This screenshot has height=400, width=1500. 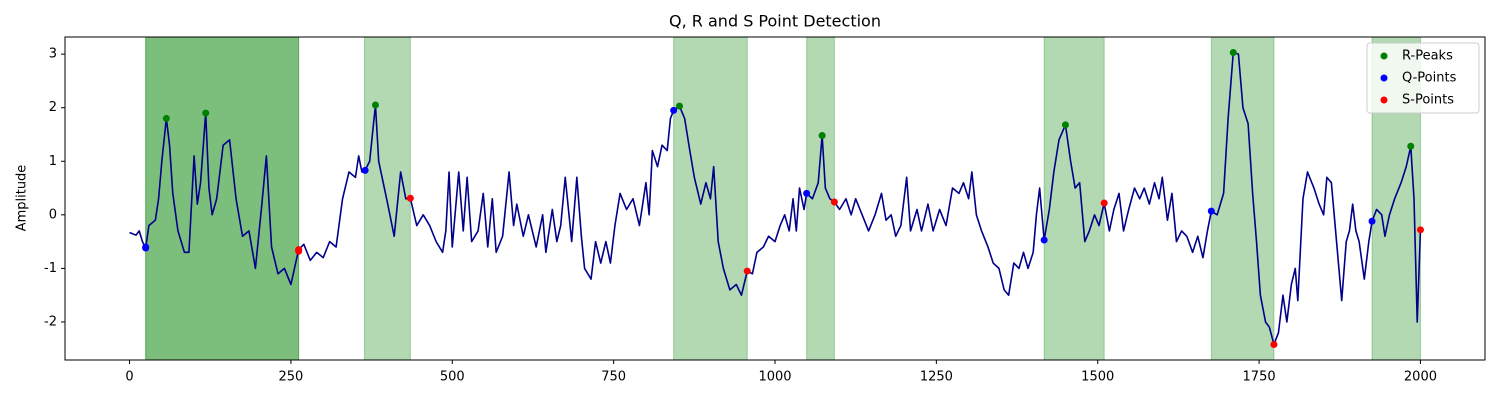 I want to click on x-tick-label: 1500, so click(x=1097, y=377).